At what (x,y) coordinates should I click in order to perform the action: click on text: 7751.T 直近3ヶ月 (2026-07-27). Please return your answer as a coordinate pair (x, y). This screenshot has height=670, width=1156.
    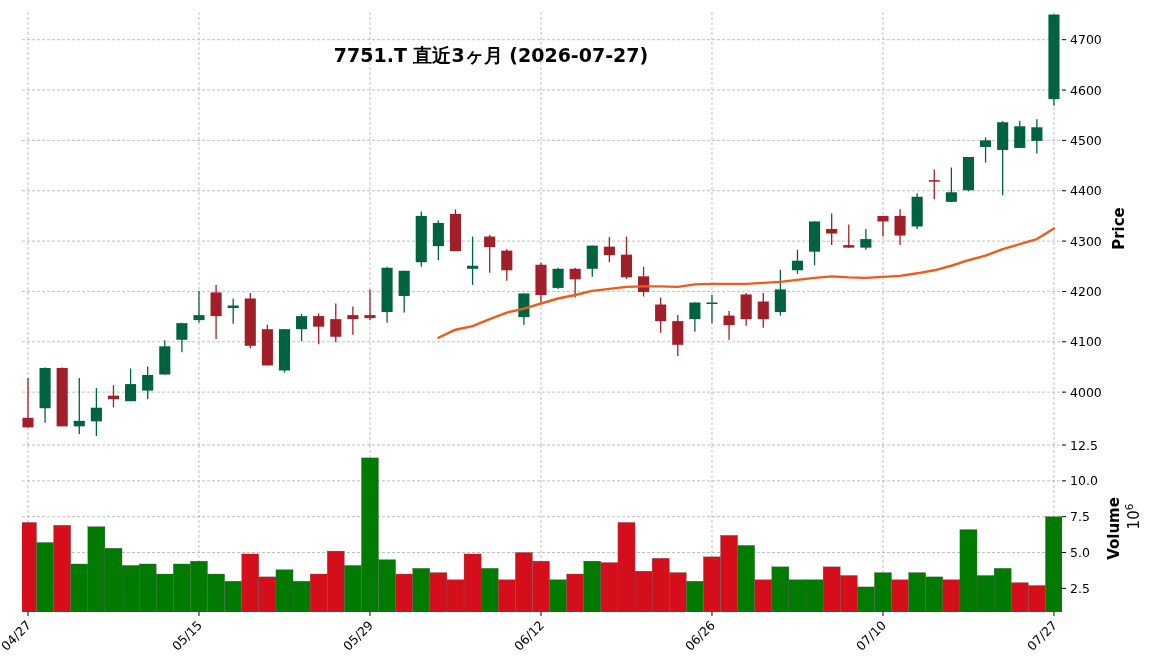
    Looking at the image, I should click on (491, 55).